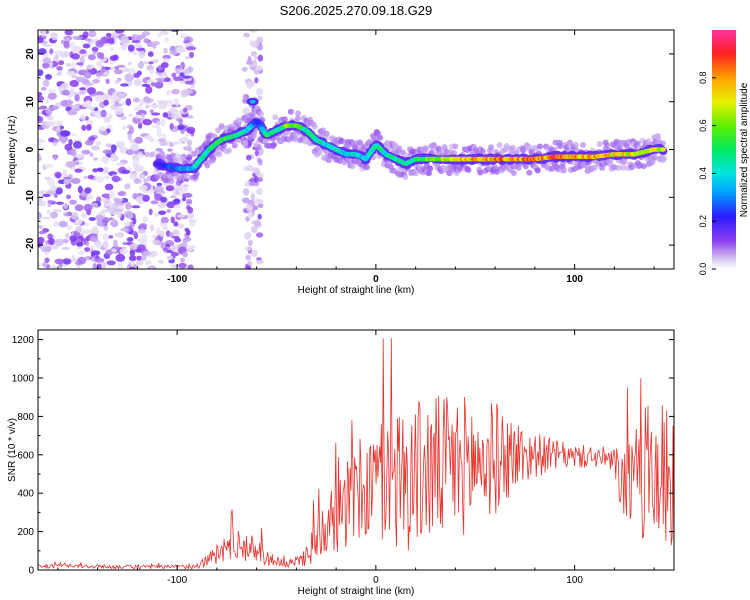 The image size is (750, 600). What do you see at coordinates (25, 532) in the screenshot?
I see `y-tick-label: 200` at bounding box center [25, 532].